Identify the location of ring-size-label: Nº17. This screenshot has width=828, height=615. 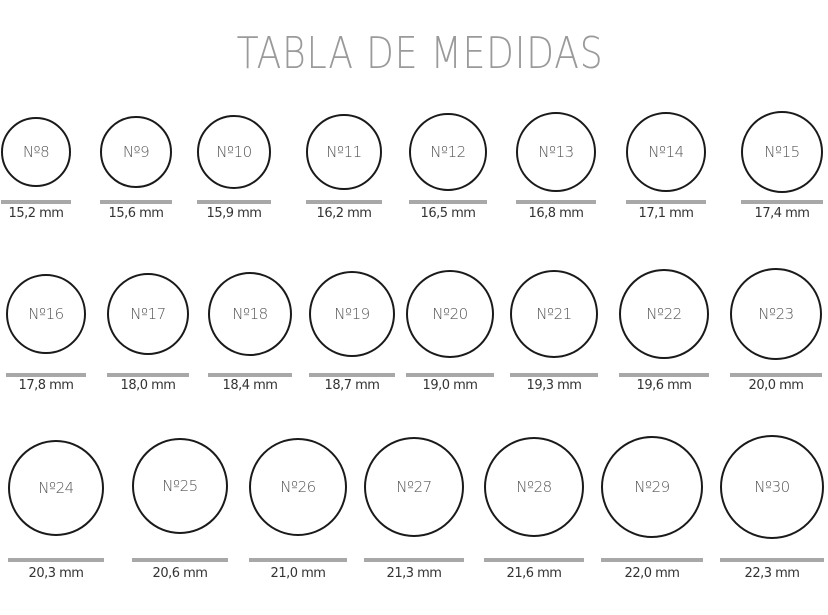
(148, 314).